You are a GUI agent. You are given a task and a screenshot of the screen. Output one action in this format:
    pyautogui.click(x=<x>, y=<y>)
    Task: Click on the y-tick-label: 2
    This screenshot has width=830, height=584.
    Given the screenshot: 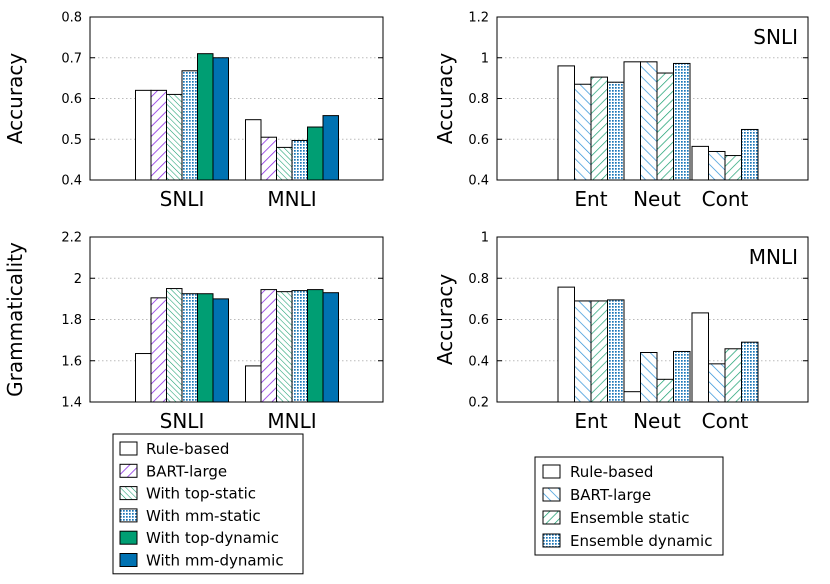 What is the action you would take?
    pyautogui.click(x=78, y=279)
    